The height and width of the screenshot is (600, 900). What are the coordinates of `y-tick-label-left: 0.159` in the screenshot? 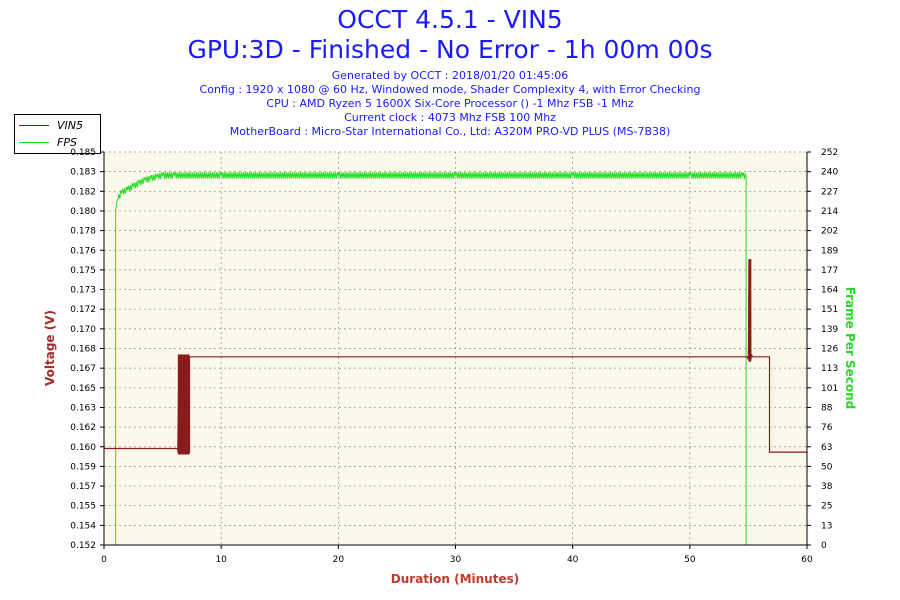 It's located at (83, 467).